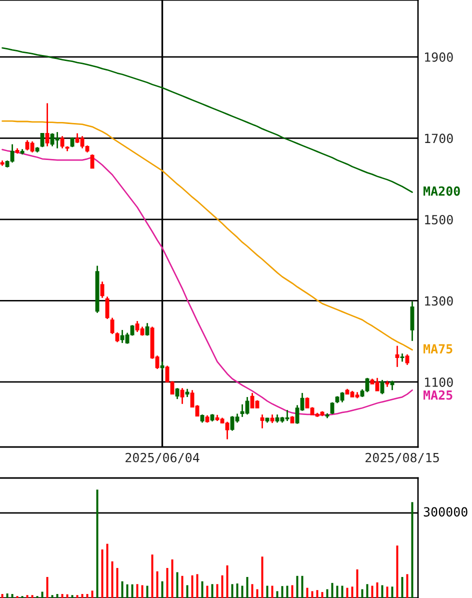  Describe the element at coordinates (438, 395) in the screenshot. I see `series-label: MA25` at that location.